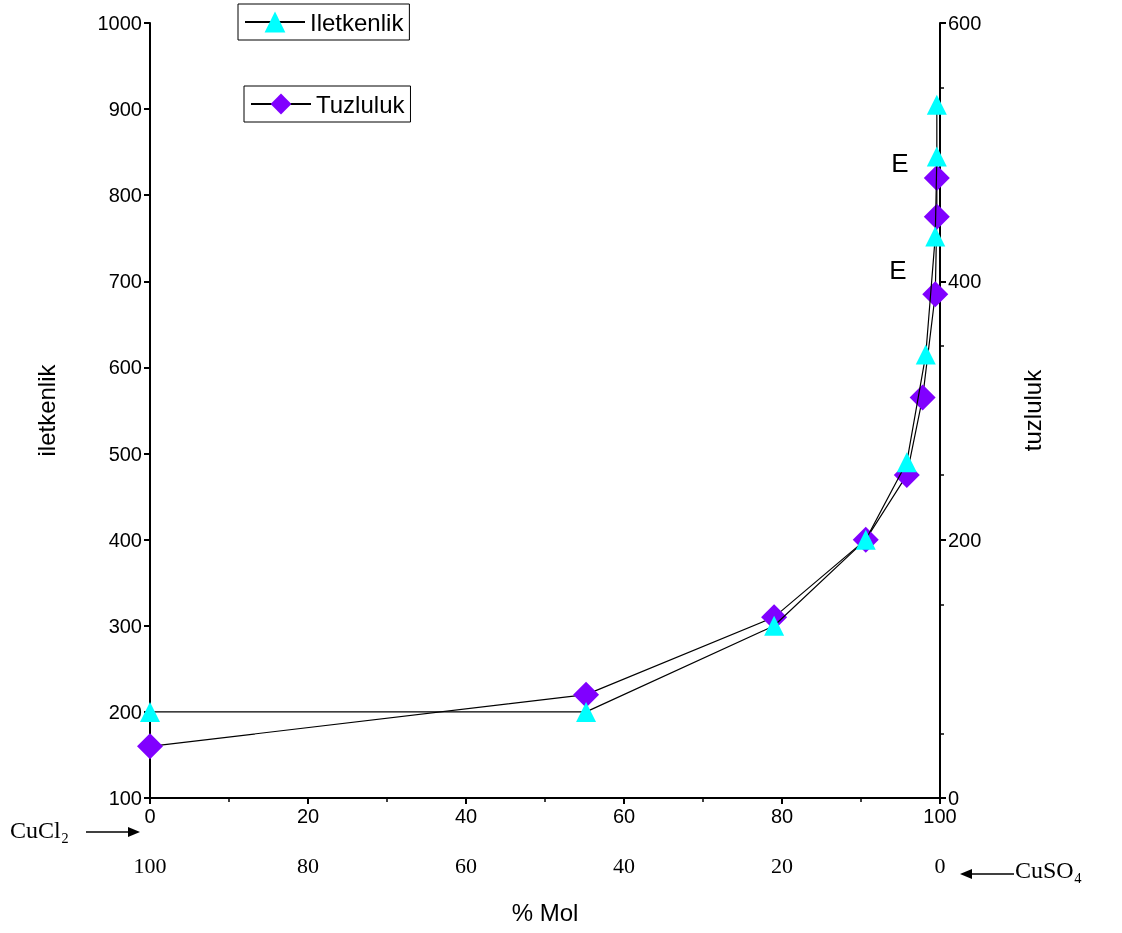 Image resolution: width=1122 pixels, height=933 pixels. I want to click on x2-tick-label: 60, so click(466, 865).